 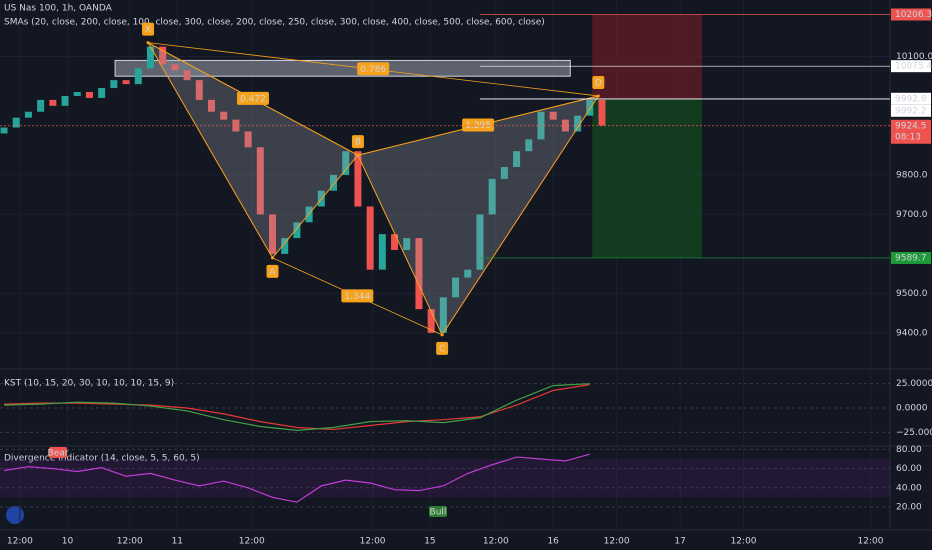 I want to click on band, so click(x=445, y=478).